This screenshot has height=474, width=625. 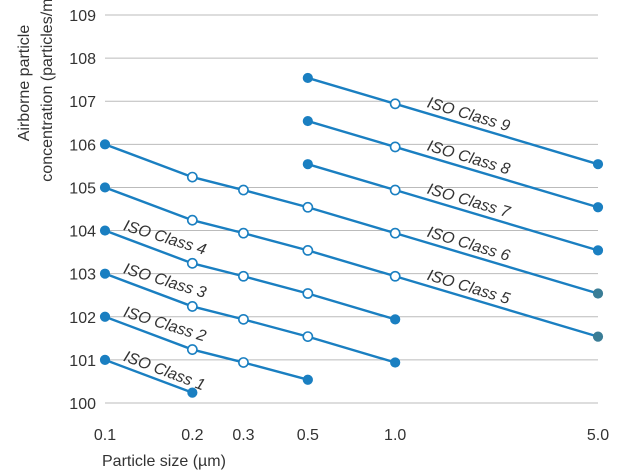 I want to click on y-tick-label: 107, so click(x=82, y=102).